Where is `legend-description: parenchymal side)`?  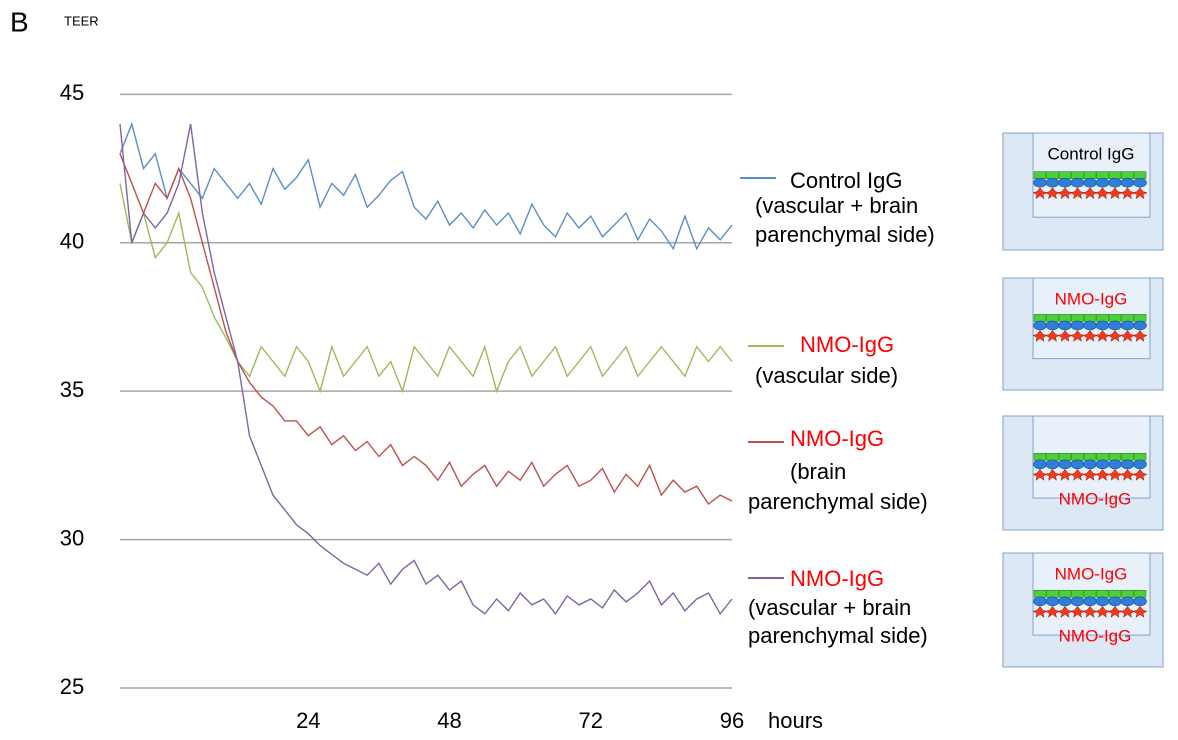
legend-description: parenchymal side) is located at coordinates (845, 234).